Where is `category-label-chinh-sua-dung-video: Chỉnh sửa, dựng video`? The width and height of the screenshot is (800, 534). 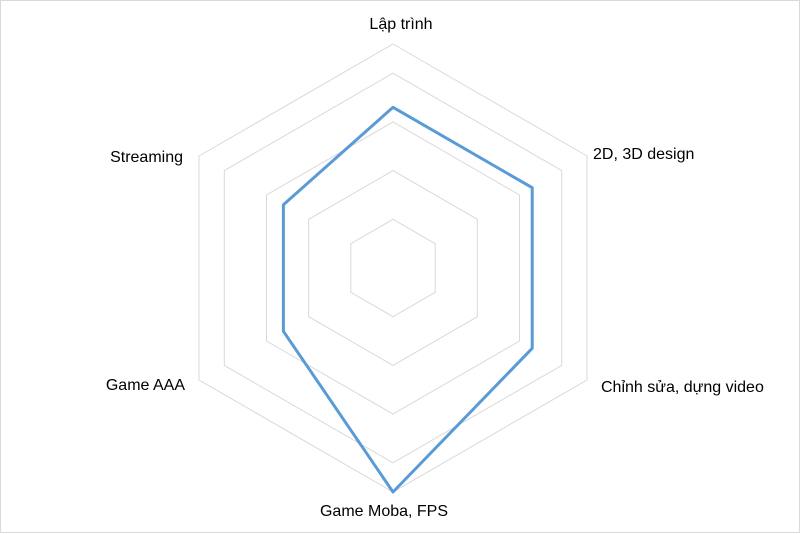
category-label-chinh-sua-dung-video: Chỉnh sửa, dựng video is located at coordinates (682, 387).